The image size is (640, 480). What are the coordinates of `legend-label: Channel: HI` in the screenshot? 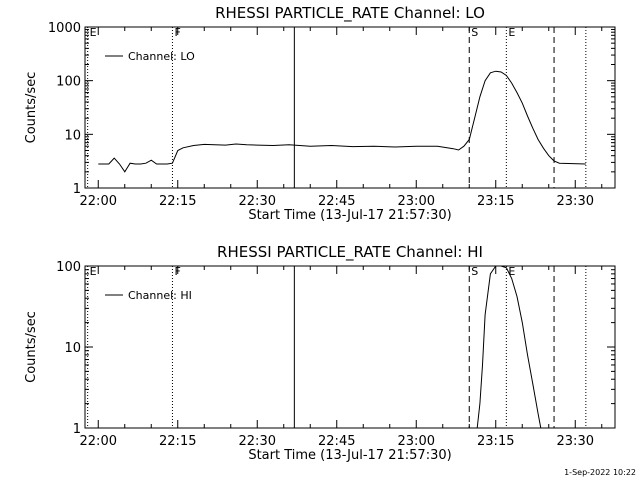 It's located at (160, 295).